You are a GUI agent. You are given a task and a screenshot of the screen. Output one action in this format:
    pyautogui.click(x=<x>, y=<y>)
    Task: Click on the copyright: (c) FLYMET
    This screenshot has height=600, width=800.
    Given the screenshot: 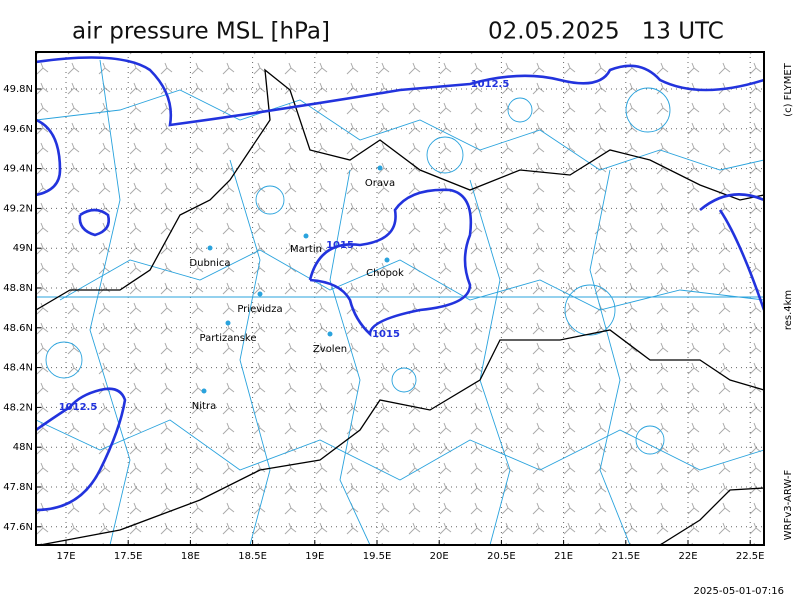 What is the action you would take?
    pyautogui.click(x=788, y=89)
    